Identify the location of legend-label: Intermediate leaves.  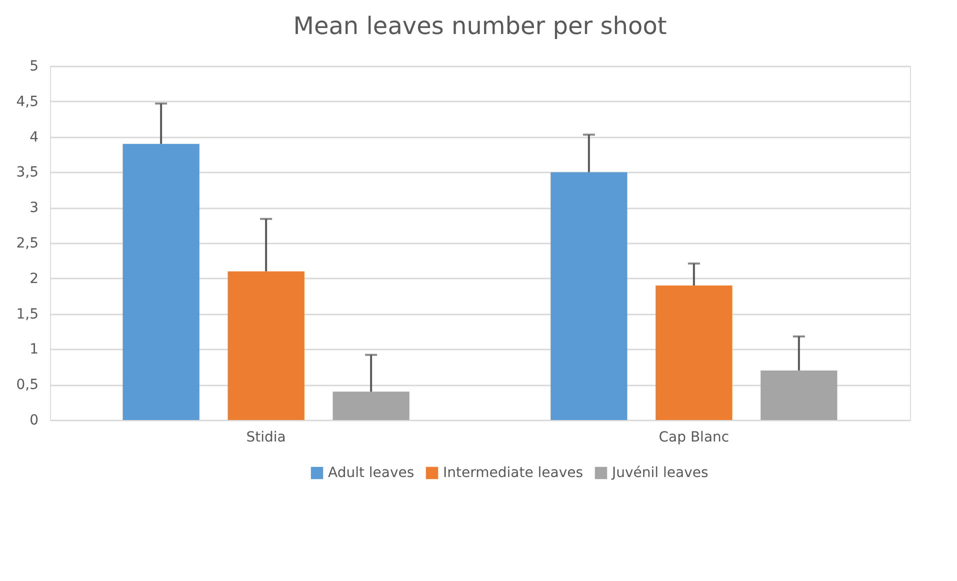
(513, 473).